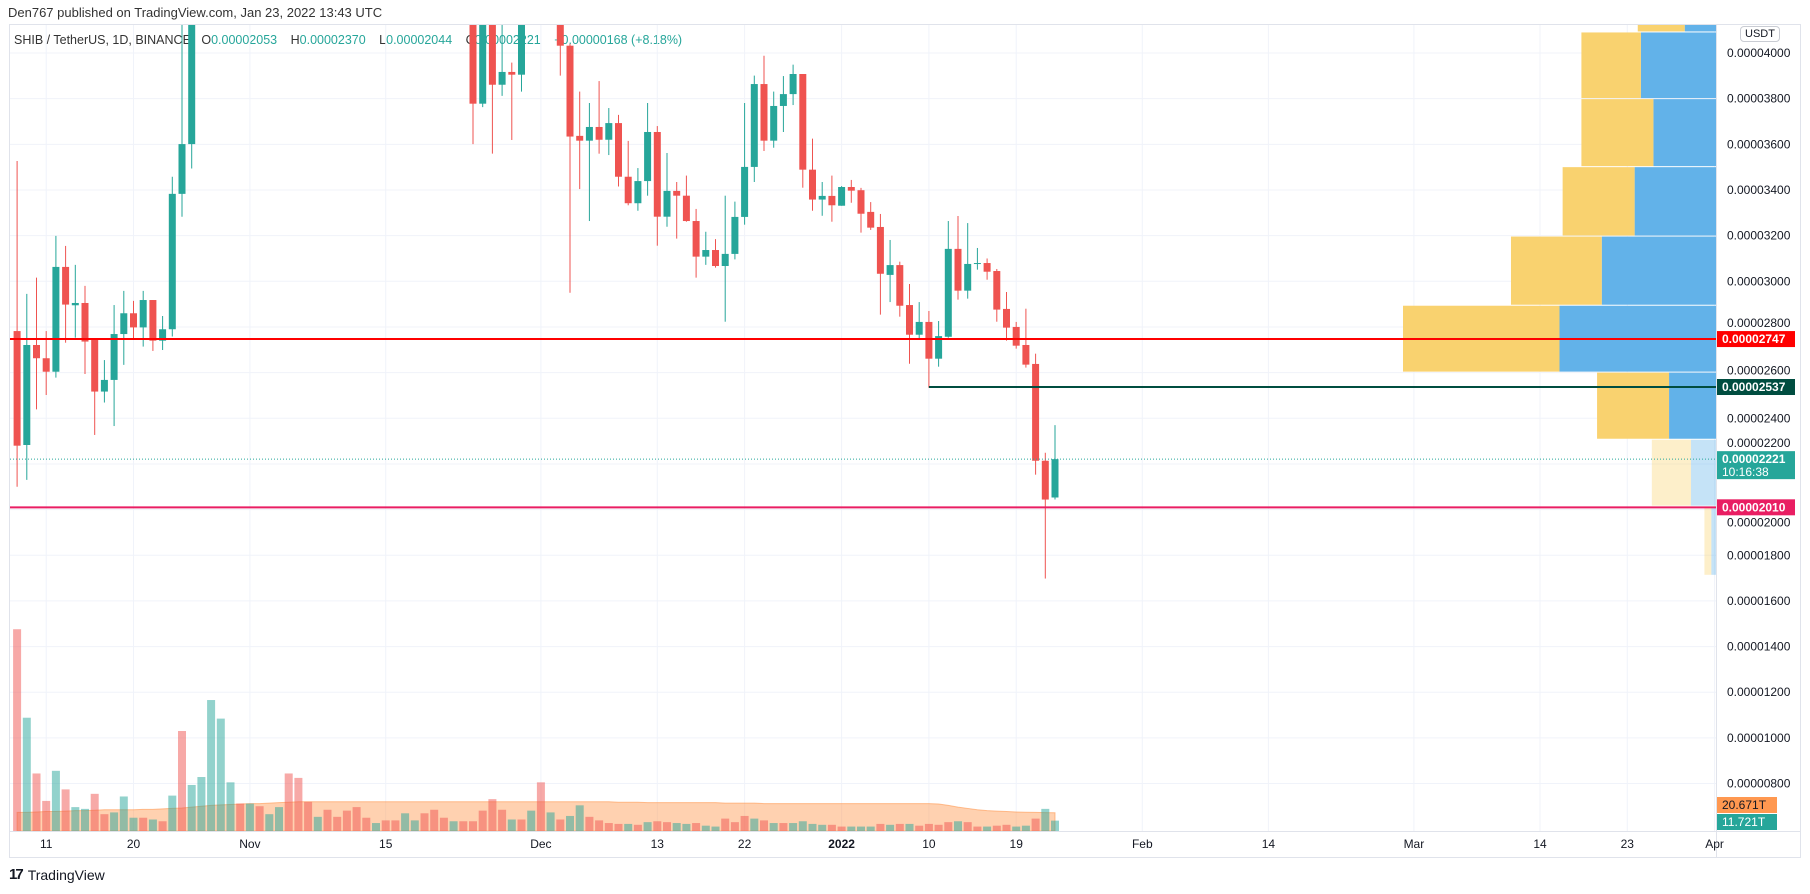 Image resolution: width=1810 pixels, height=894 pixels. Describe the element at coordinates (1754, 387) in the screenshot. I see `support-line-mid-tag-label: 0.00002537` at that location.